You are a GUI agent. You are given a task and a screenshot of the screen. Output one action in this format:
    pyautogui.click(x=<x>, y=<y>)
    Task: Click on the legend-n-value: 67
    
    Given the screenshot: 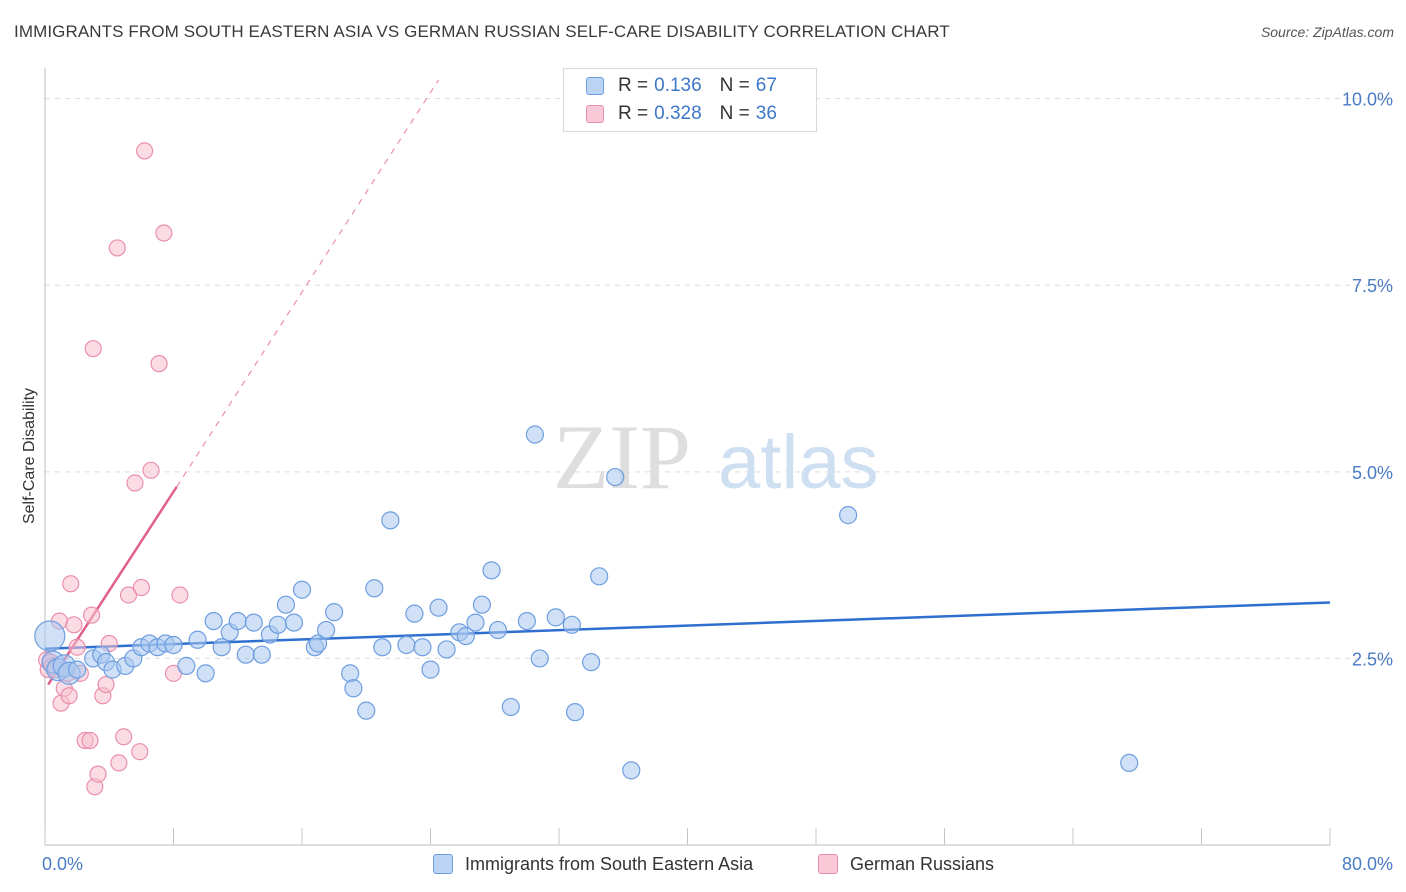 What is the action you would take?
    pyautogui.click(x=766, y=85)
    